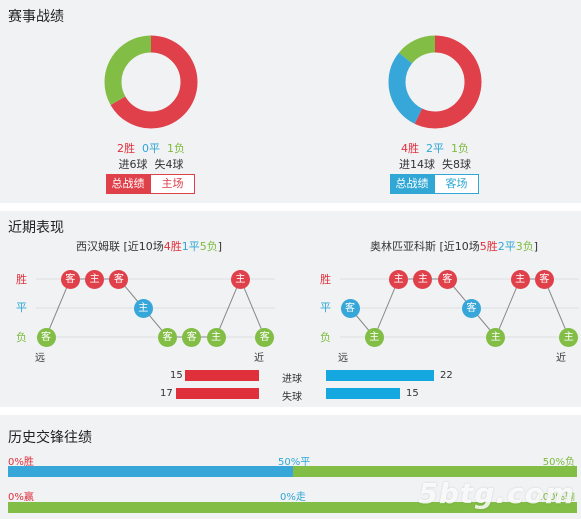 The image size is (581, 519). What do you see at coordinates (217, 393) in the screenshot?
I see `goals-conceded-left-bar` at bounding box center [217, 393].